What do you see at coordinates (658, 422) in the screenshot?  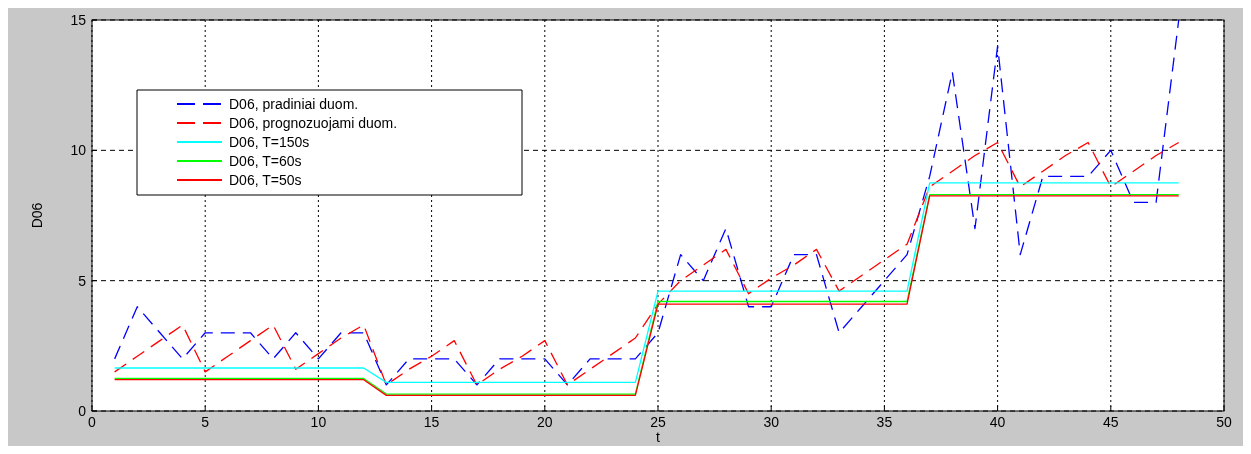 I see `x-tick-label: 25` at bounding box center [658, 422].